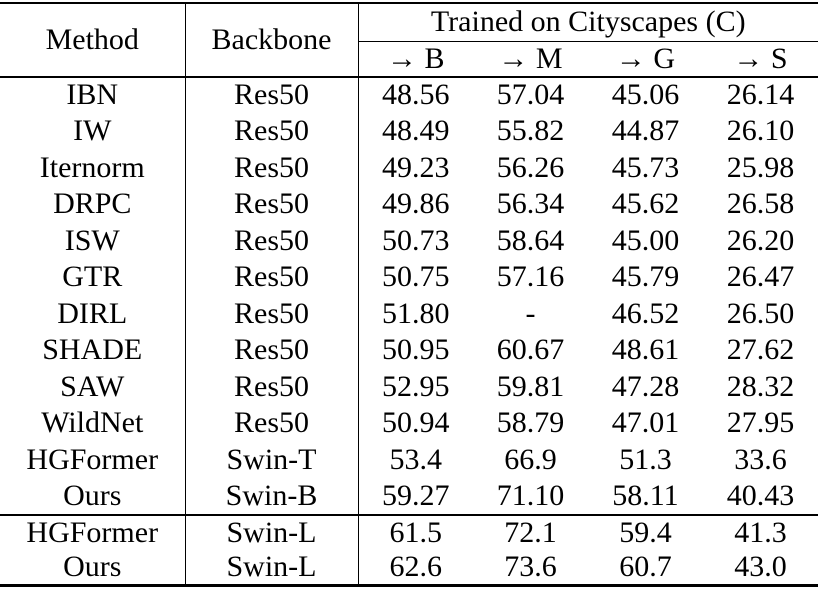 This screenshot has width=818, height=589. I want to click on method-cell: IBN, so click(93, 94).